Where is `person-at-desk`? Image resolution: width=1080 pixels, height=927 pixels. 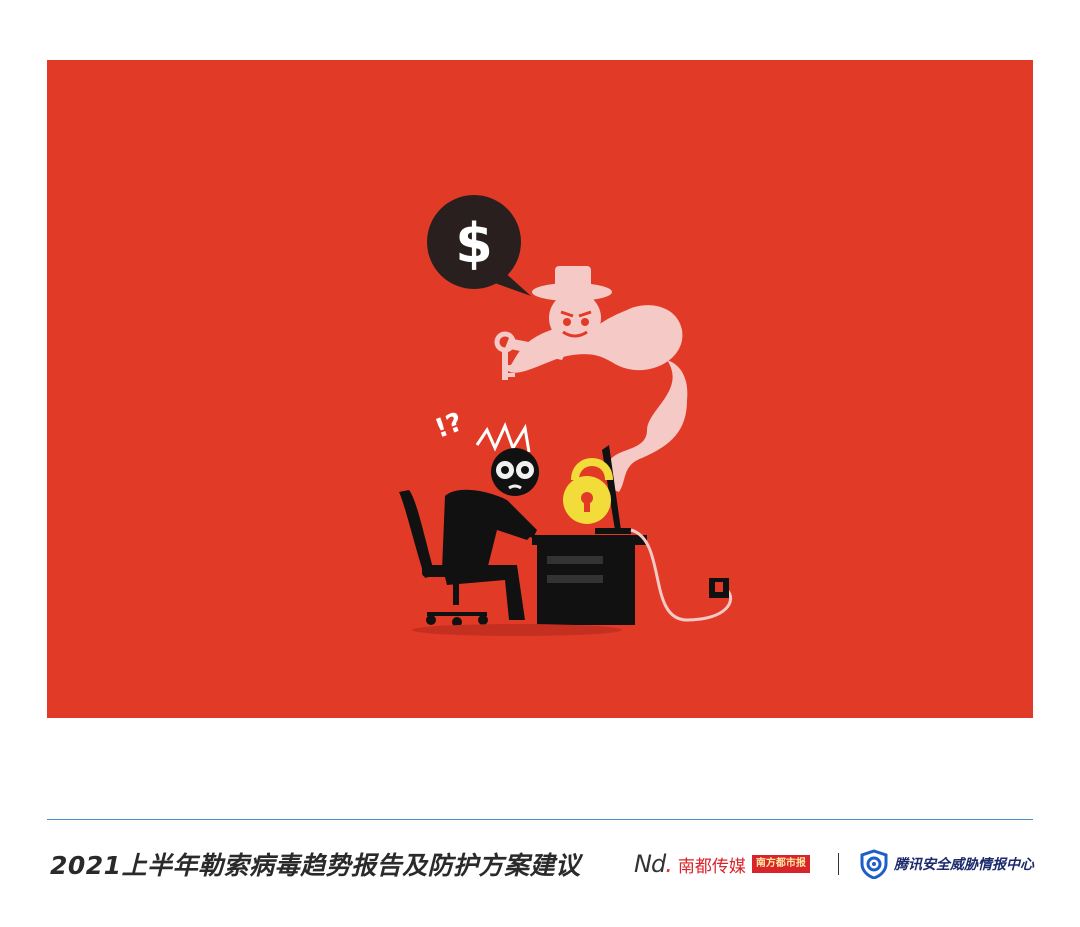 person-at-desk is located at coordinates (469, 537).